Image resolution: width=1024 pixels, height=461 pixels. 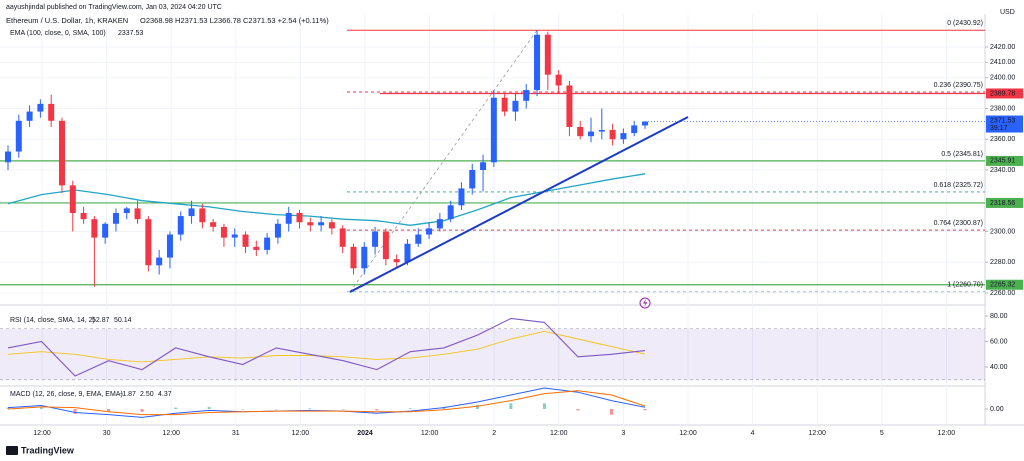 What do you see at coordinates (1002, 120) in the screenshot?
I see `current-price-label: 2371.53` at bounding box center [1002, 120].